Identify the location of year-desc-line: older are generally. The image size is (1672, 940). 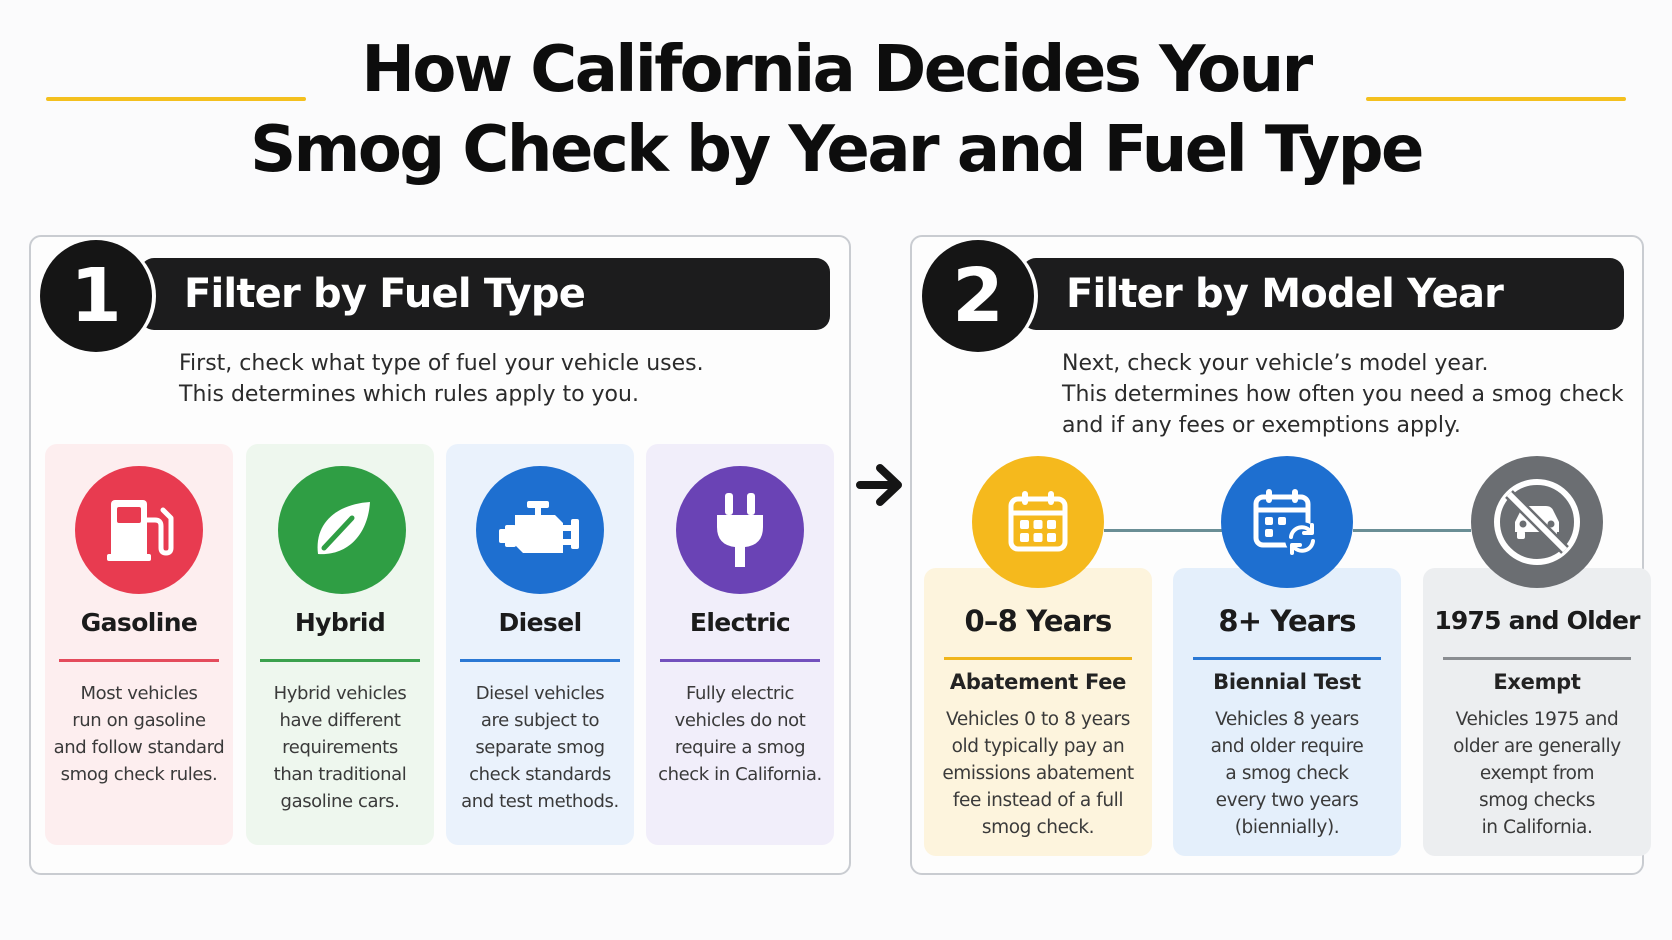
(1537, 746).